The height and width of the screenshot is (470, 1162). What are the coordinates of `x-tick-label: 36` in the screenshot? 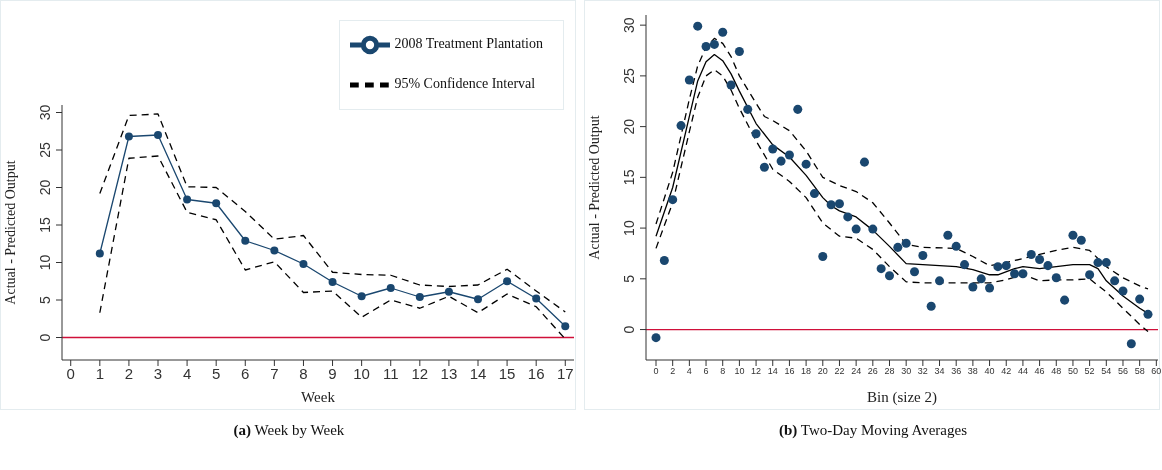 It's located at (956, 371).